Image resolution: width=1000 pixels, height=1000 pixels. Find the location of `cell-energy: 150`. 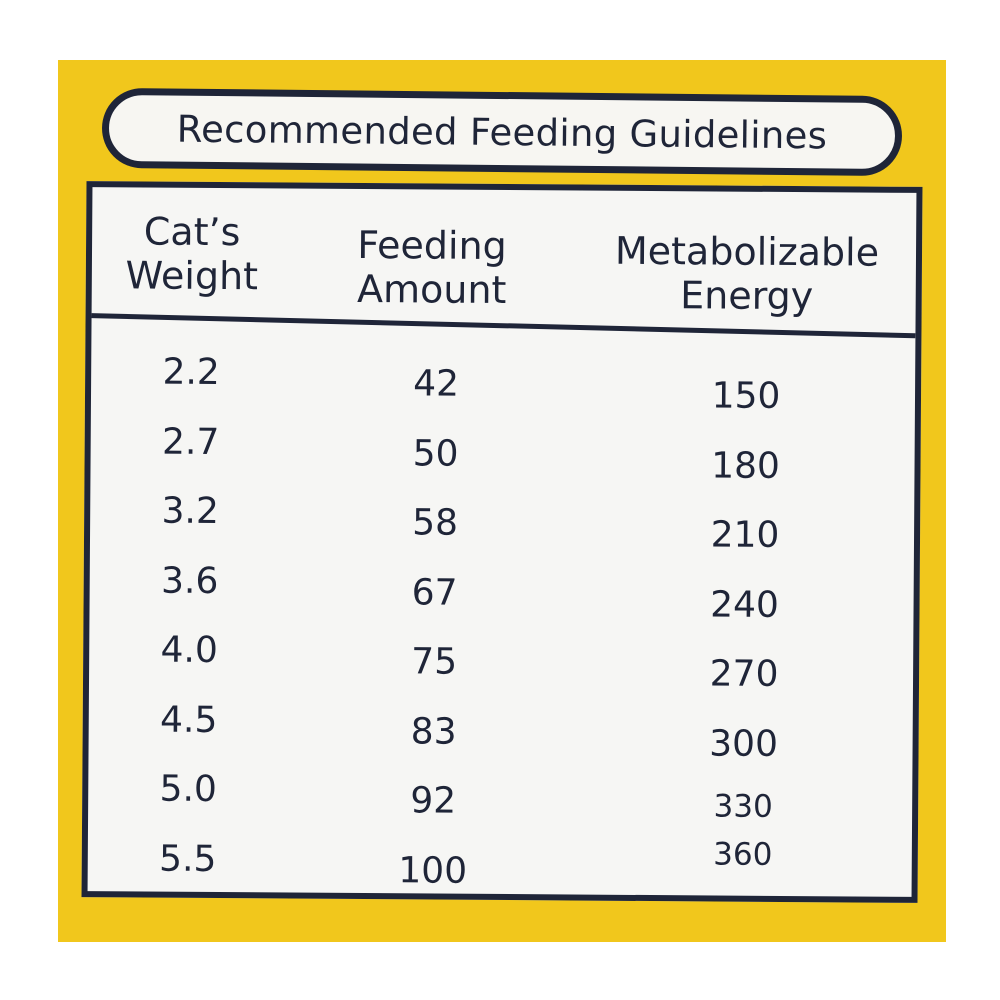

cell-energy: 150 is located at coordinates (746, 396).